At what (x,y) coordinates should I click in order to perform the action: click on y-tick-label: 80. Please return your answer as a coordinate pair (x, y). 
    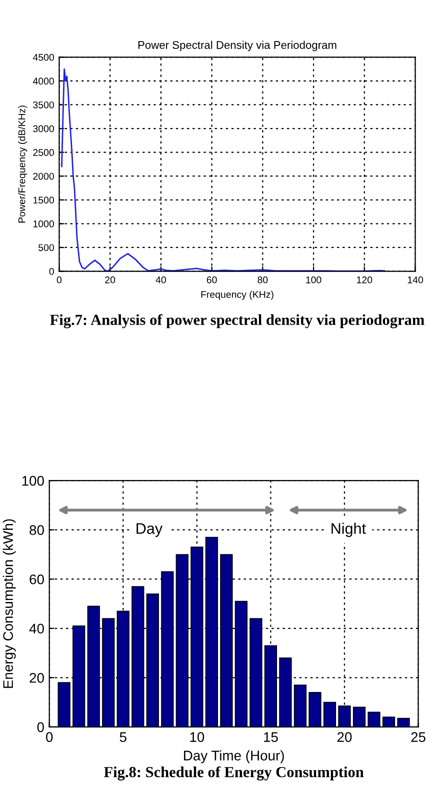
    Looking at the image, I should click on (37, 530).